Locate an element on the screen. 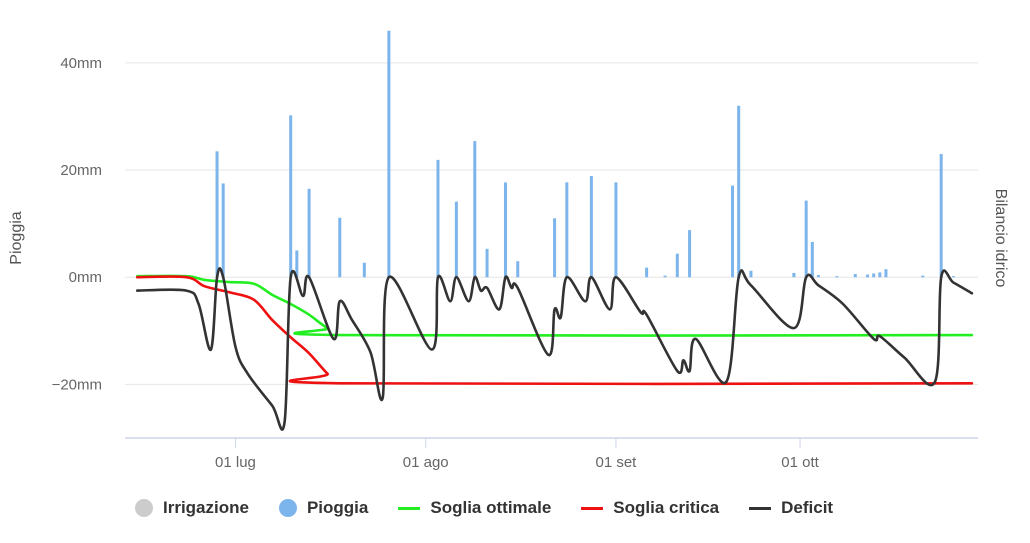  x-tick-label: 01 ott is located at coordinates (800, 462).